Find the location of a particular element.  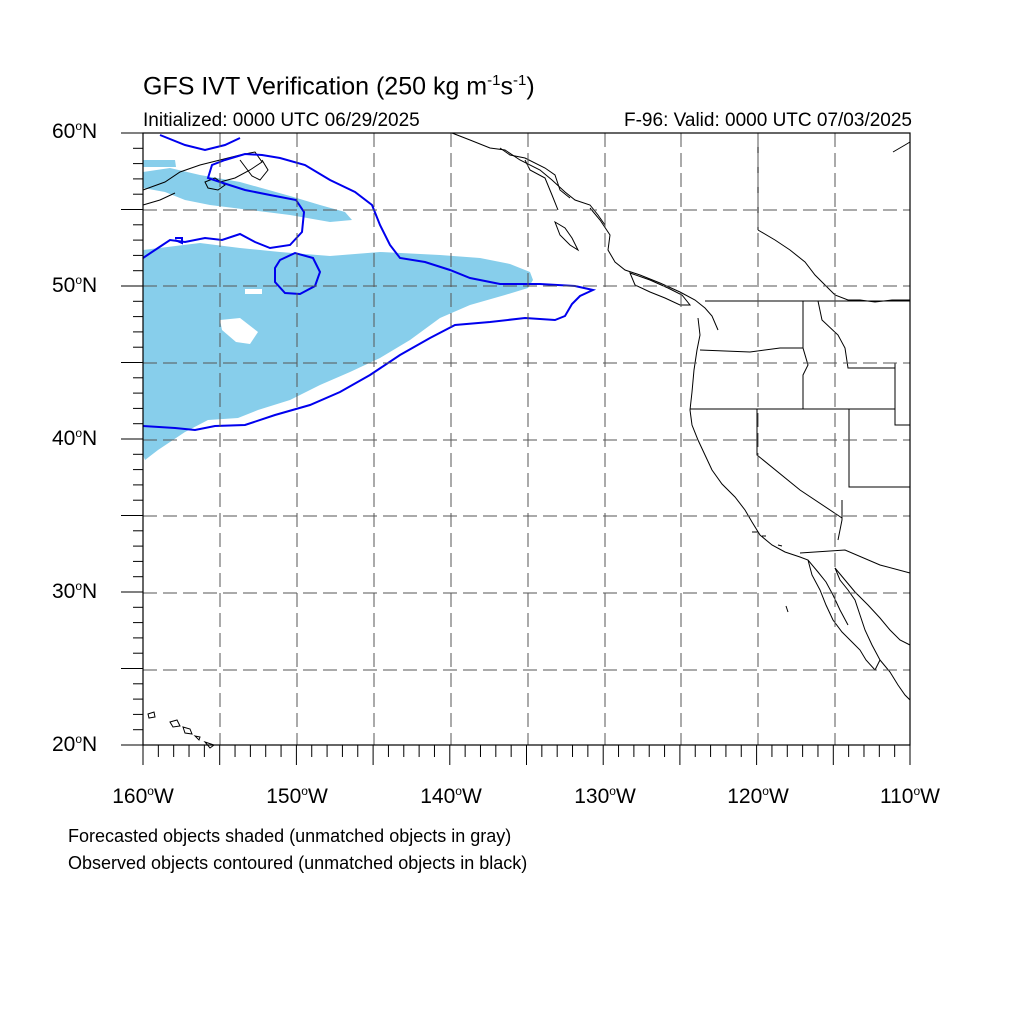

baja-california is located at coordinates (844, 615).